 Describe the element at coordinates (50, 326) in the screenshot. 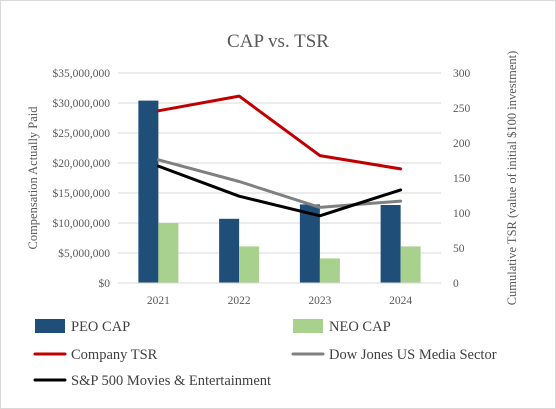

I see `legend-swatch-peo-cap` at that location.